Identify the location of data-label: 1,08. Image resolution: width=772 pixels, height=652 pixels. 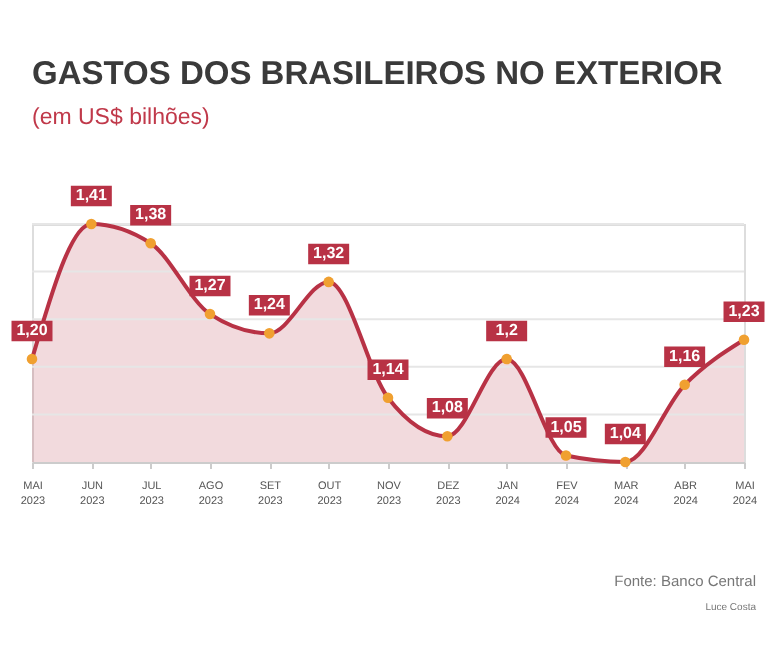
(447, 407).